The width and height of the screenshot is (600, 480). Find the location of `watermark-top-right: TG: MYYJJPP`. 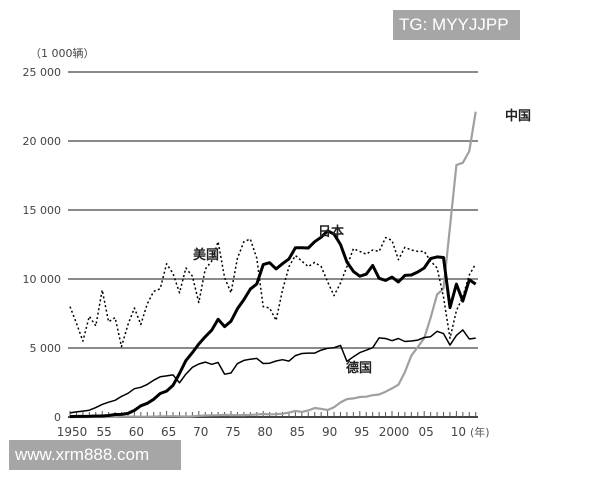

watermark-top-right: TG: MYYJJPP is located at coordinates (456, 25).